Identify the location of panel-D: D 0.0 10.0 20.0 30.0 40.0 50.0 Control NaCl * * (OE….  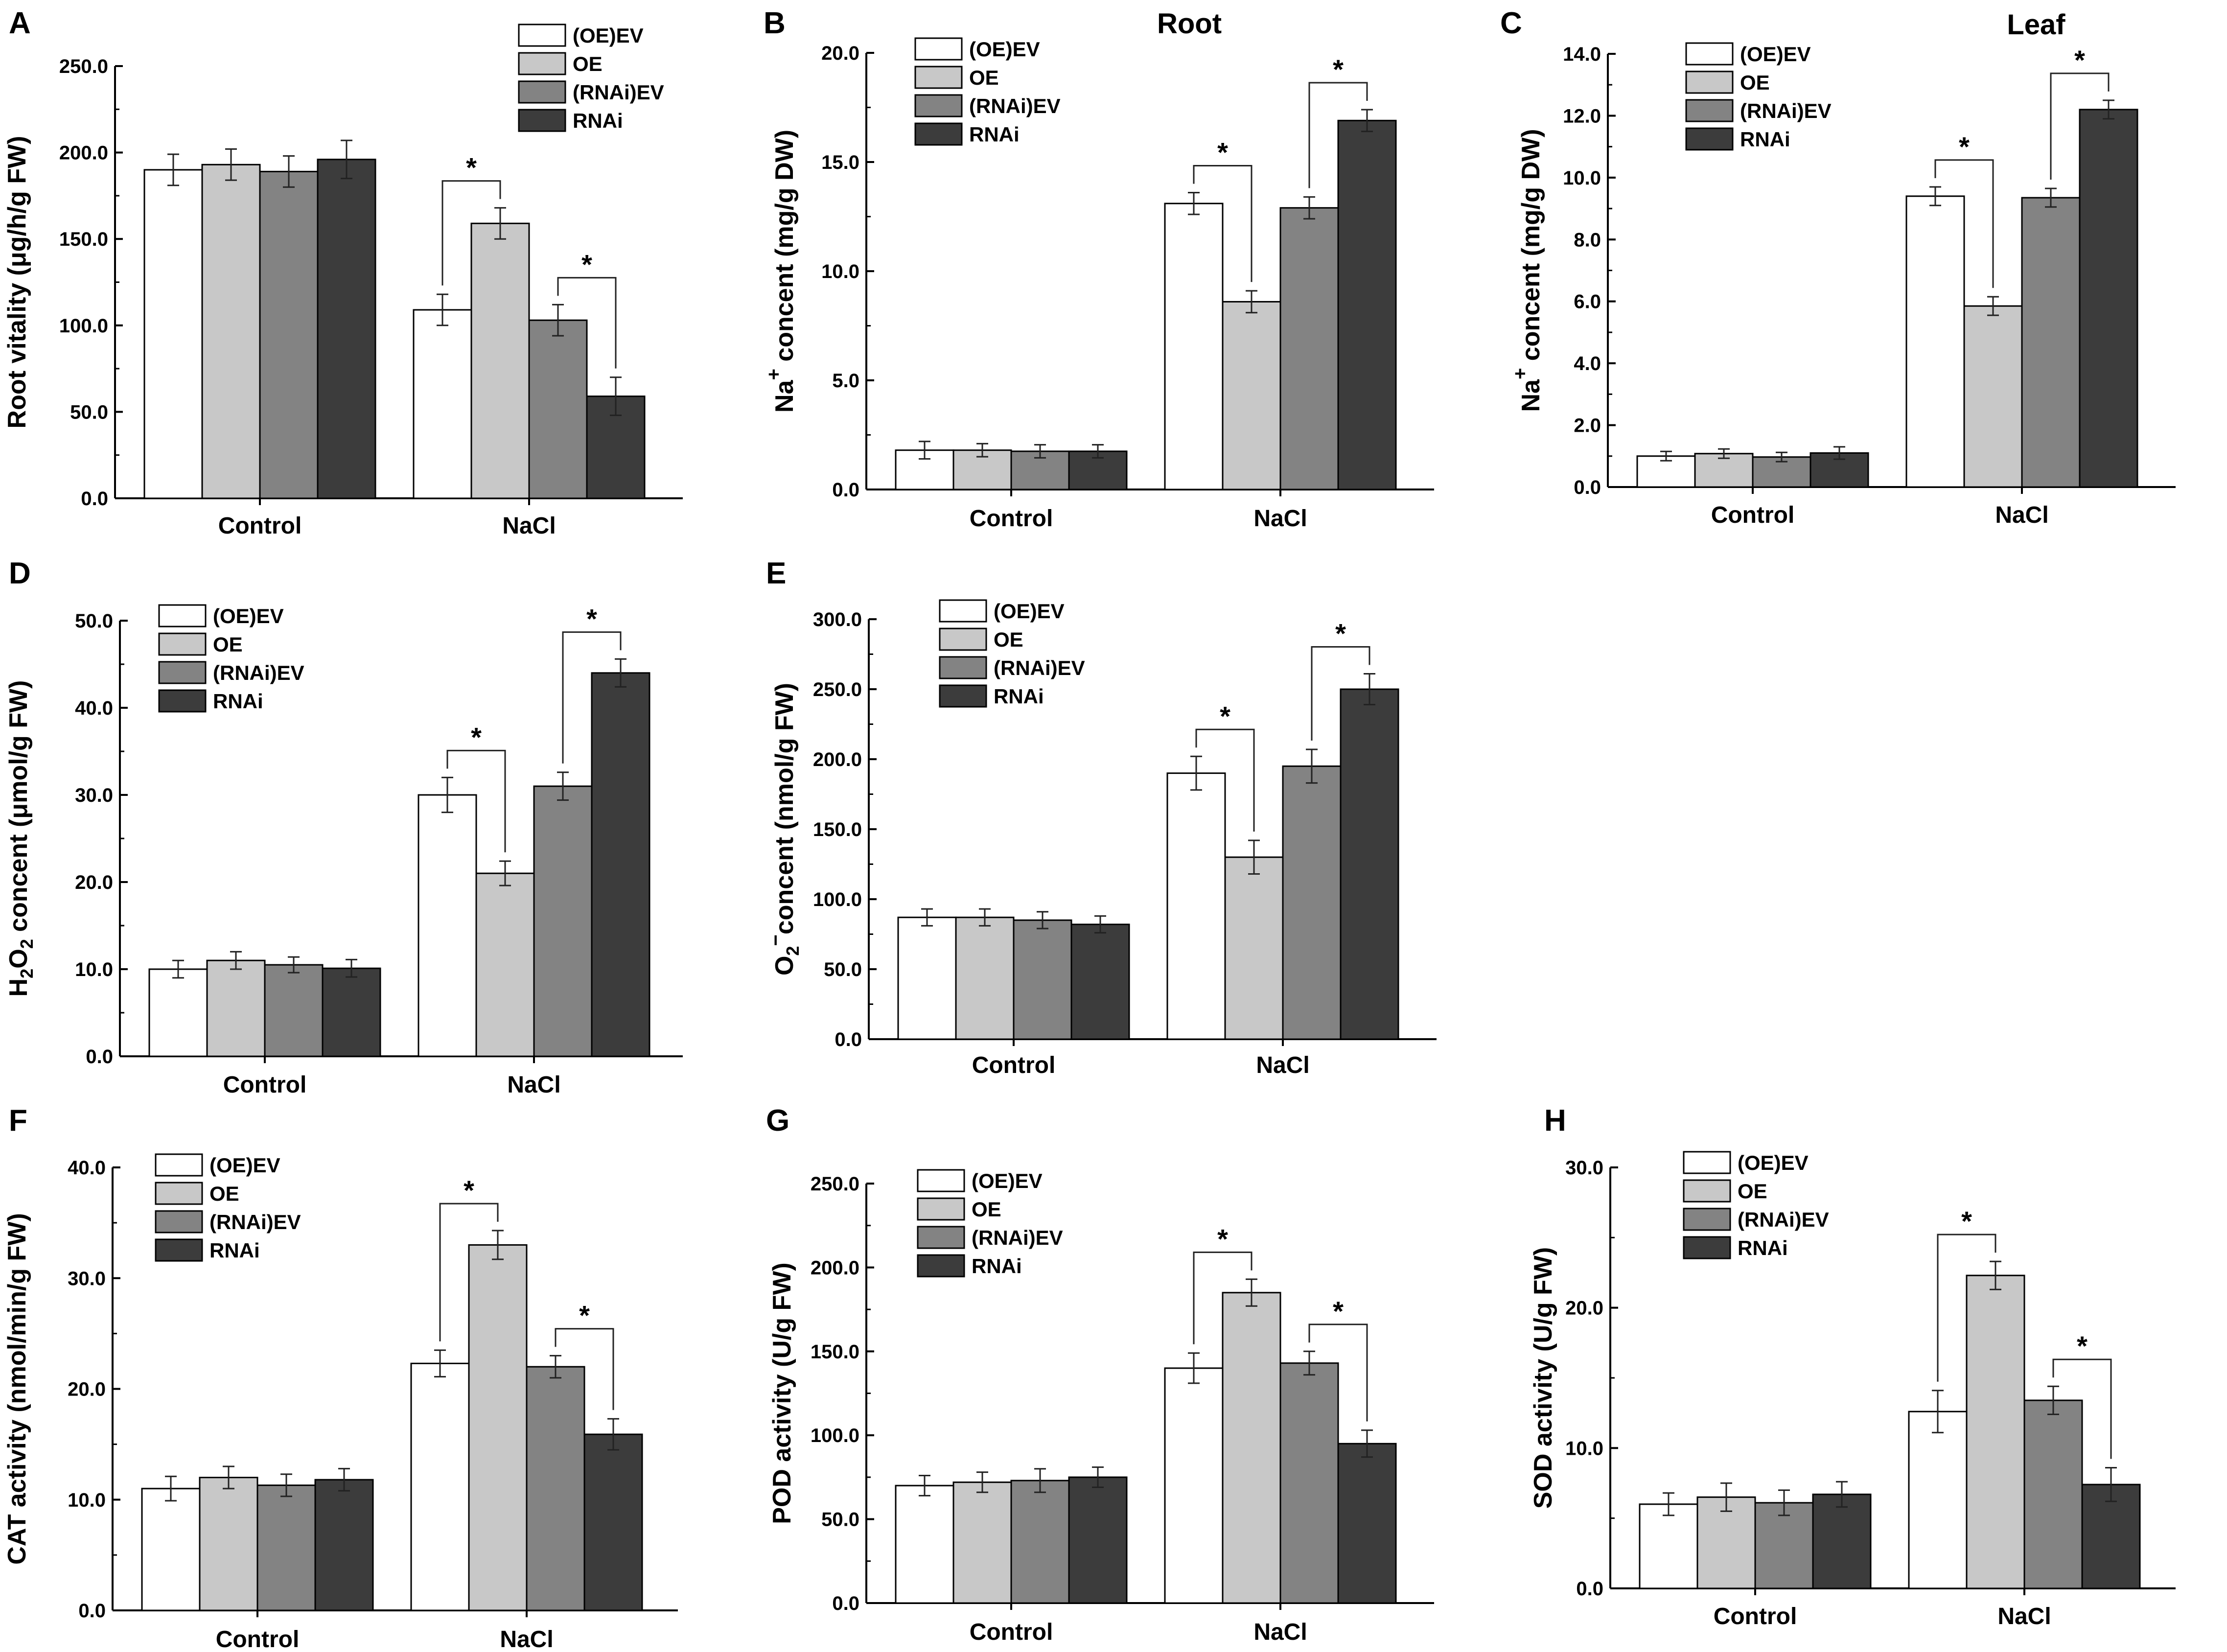
(343, 827).